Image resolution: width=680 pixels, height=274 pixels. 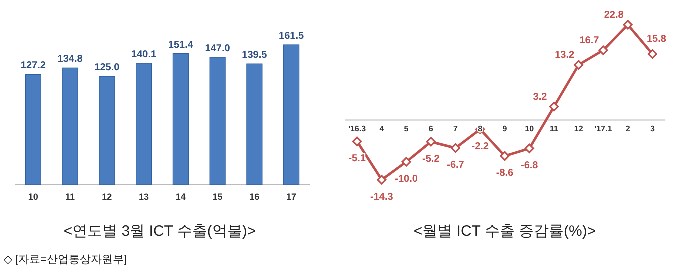 What do you see at coordinates (505, 129) in the screenshot?
I see `x-tick-label: 9` at bounding box center [505, 129].